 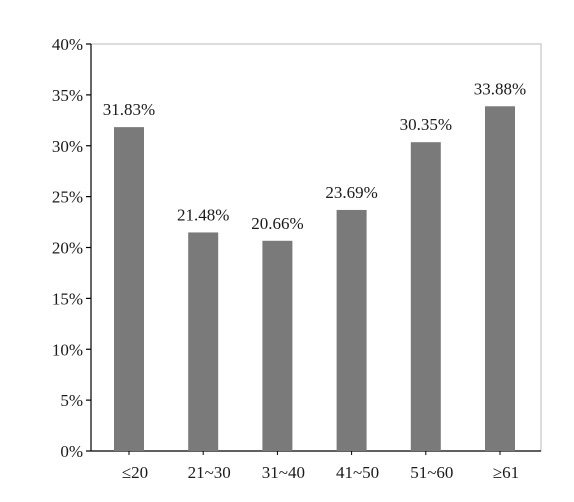 I want to click on bar-data-label: 33.88%, so click(x=500, y=88).